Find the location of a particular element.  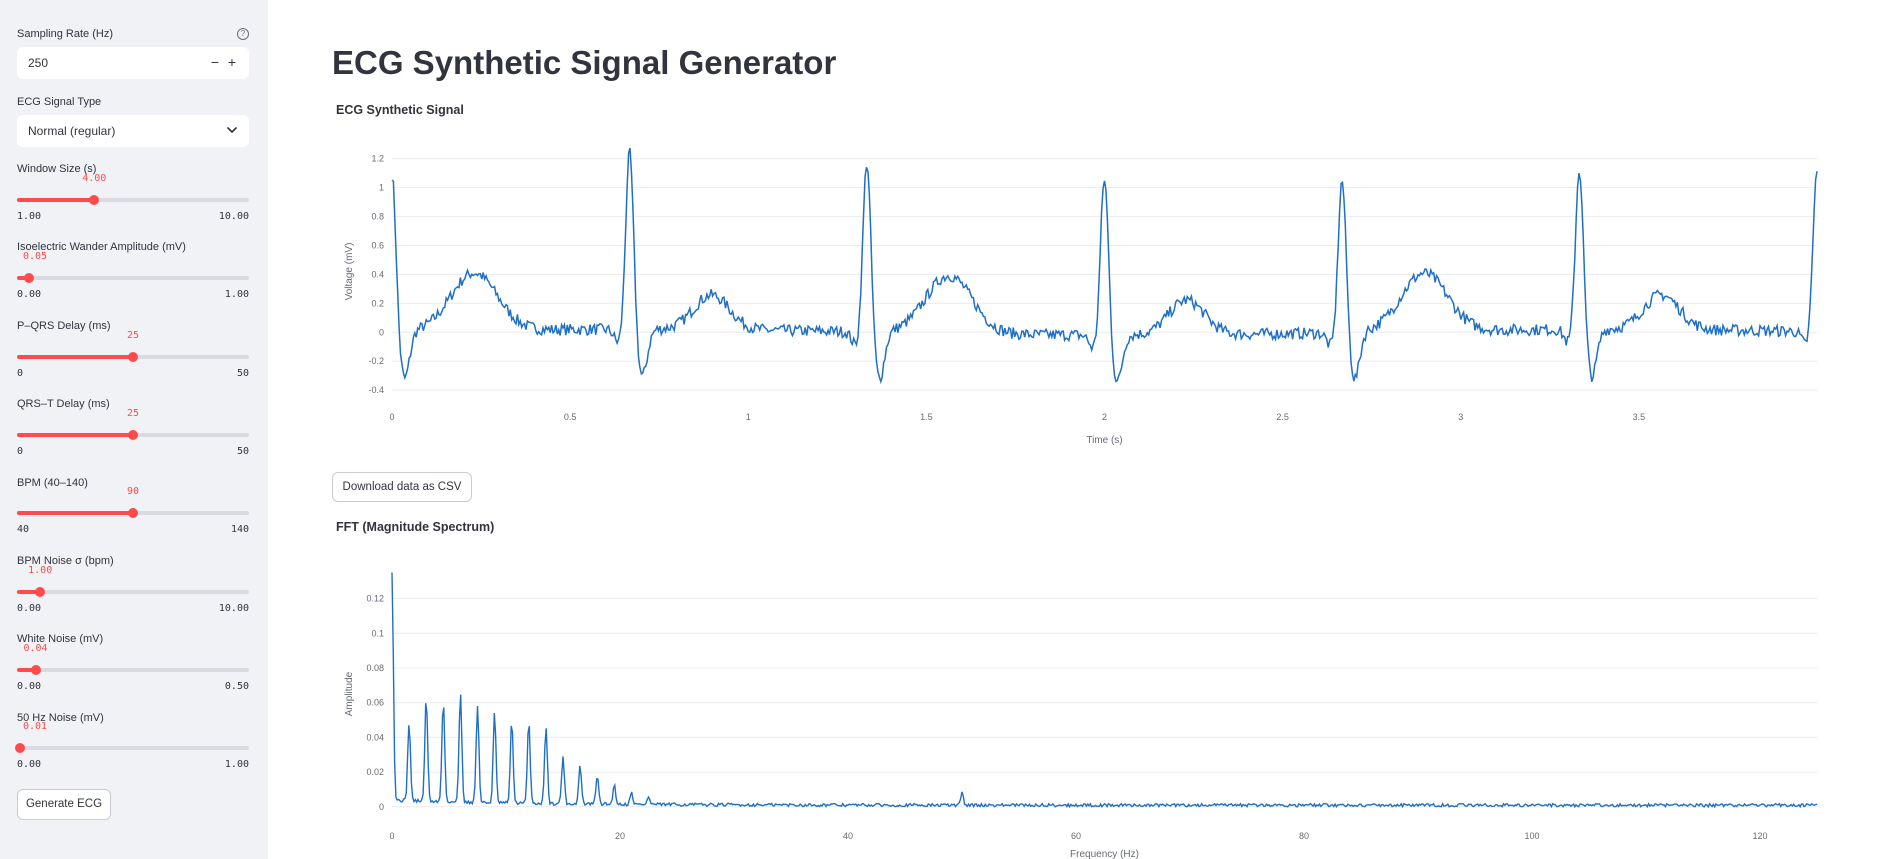

slider: 90 40 140 is located at coordinates (133, 513).